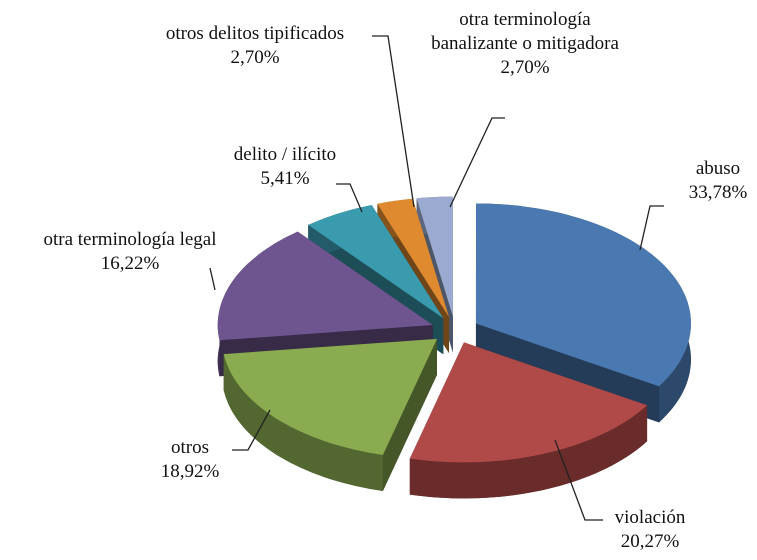  What do you see at coordinates (255, 46) in the screenshot?
I see `slice-label: otros delitos tipificados 2,70%` at bounding box center [255, 46].